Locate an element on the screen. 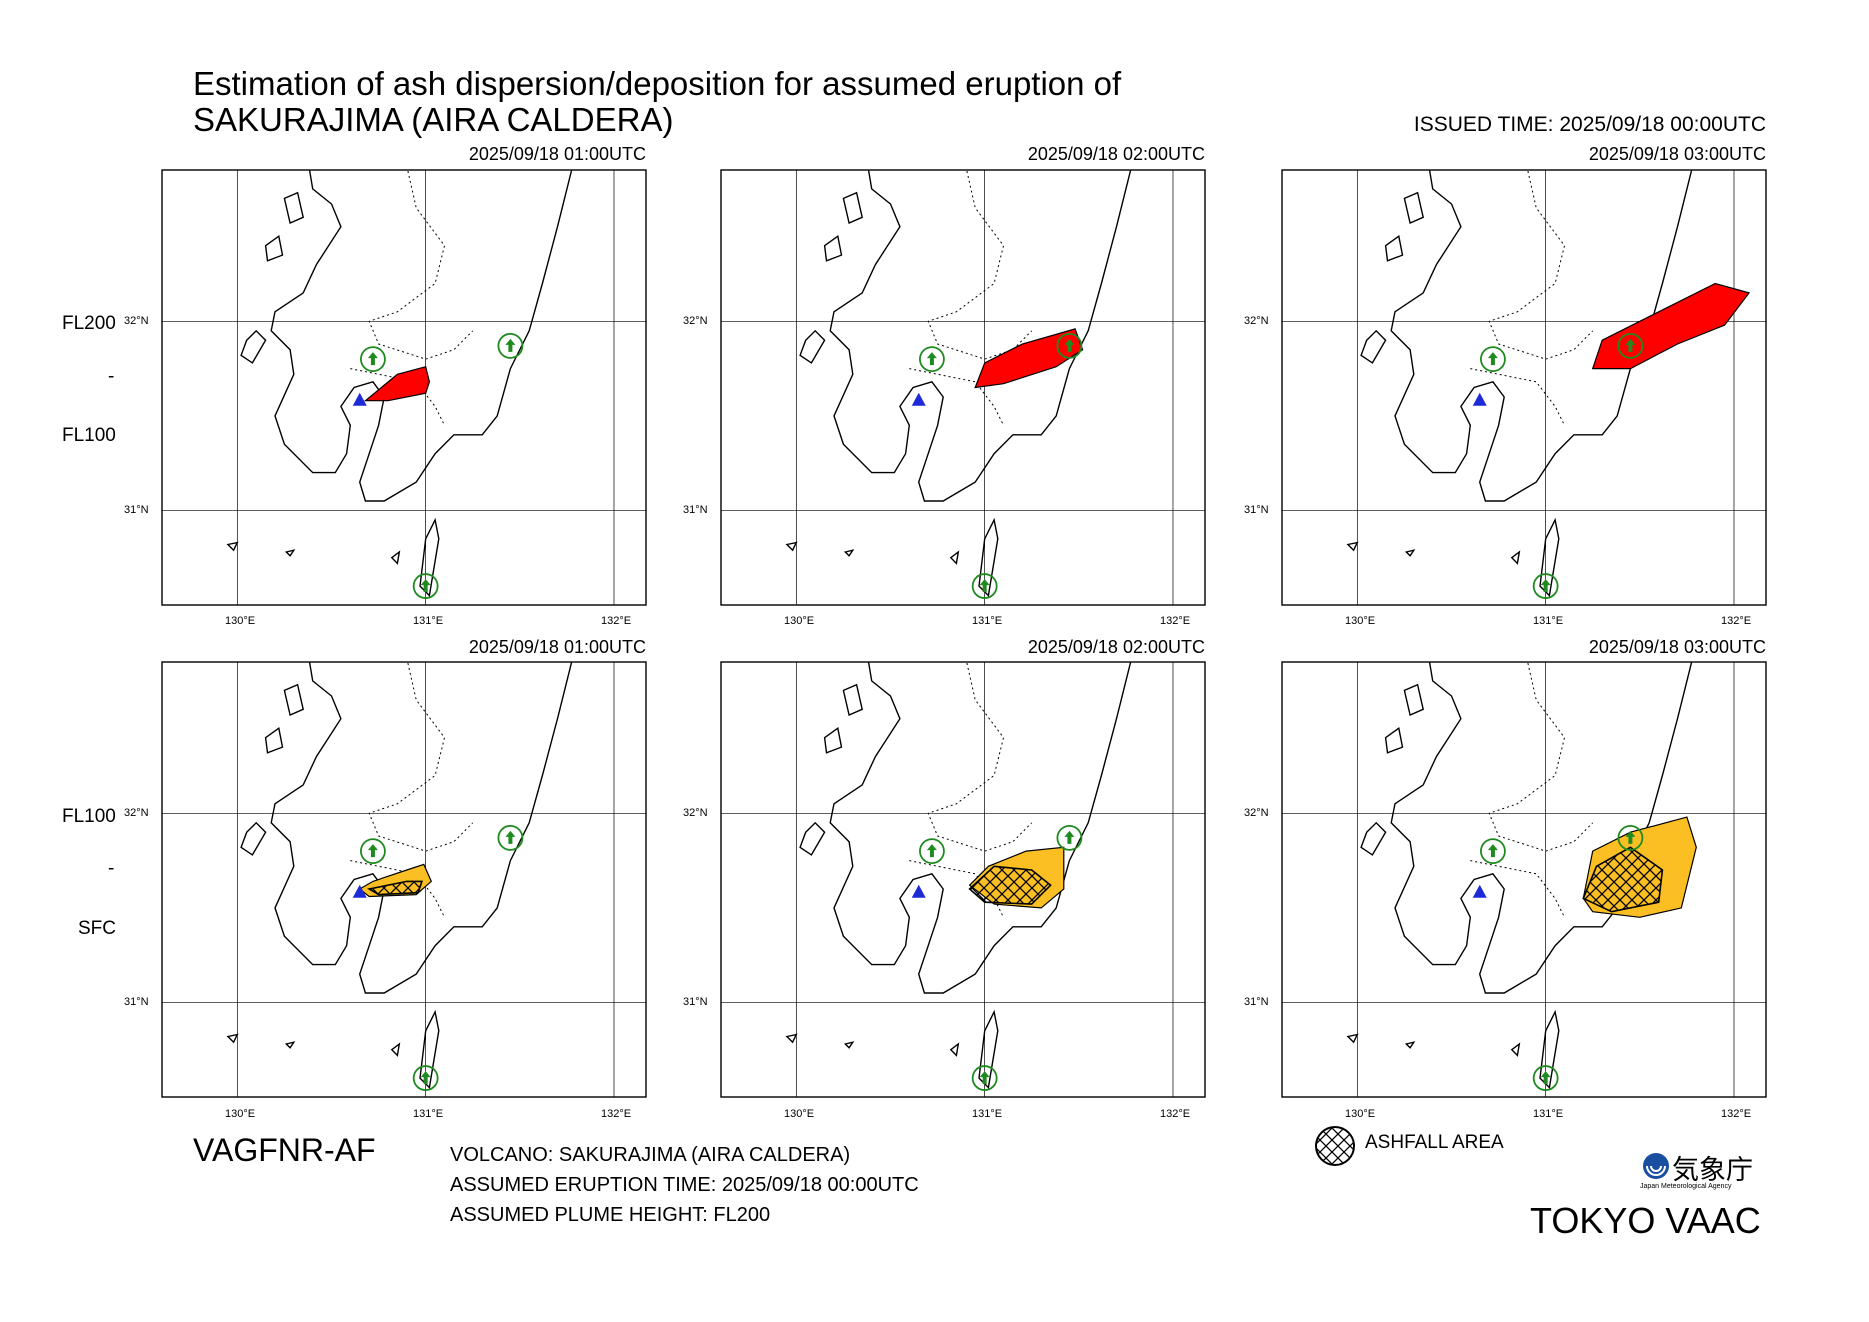 Image resolution: width=1869 pixels, height=1322 pixels. lat-tick-31-r1c1: 31°N is located at coordinates (136, 510).